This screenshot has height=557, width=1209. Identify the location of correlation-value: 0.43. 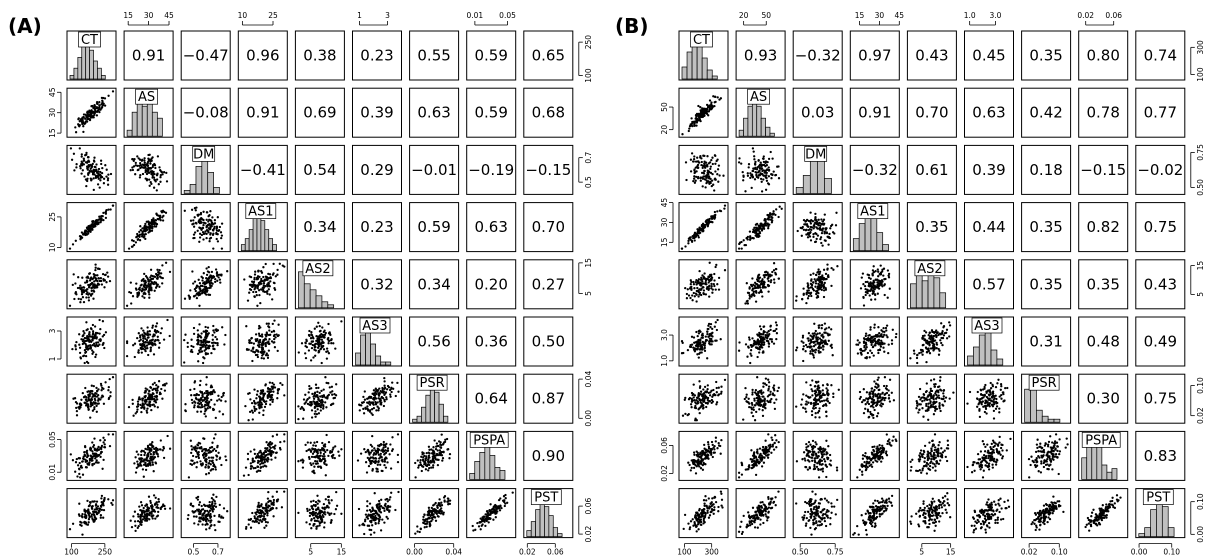
(931, 56).